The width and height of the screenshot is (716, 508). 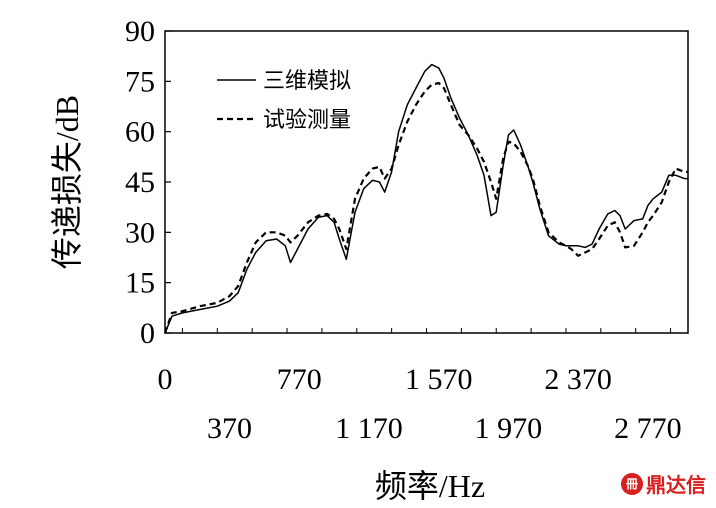 I want to click on y-tick-label: 90, so click(x=140, y=31).